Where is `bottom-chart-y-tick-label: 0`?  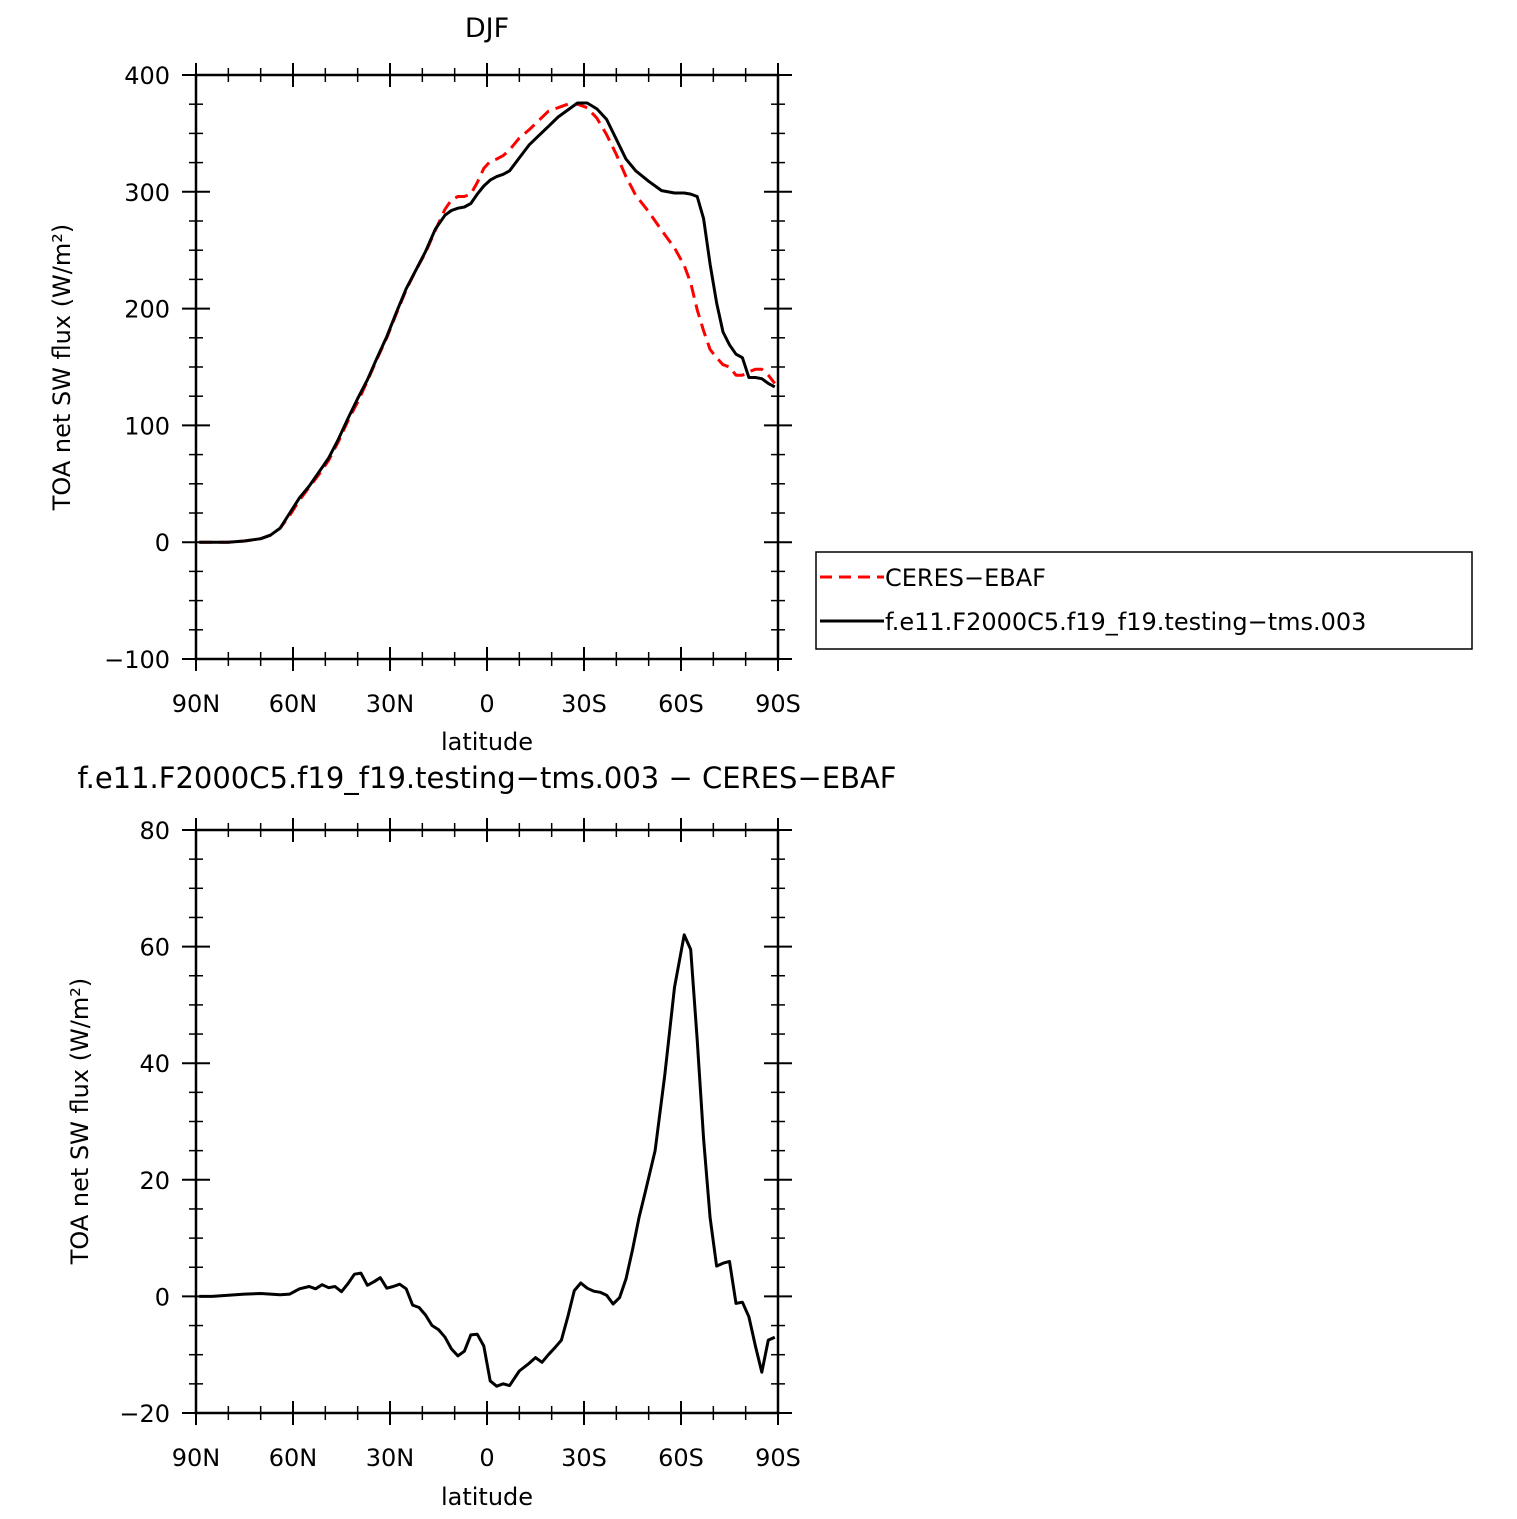
bottom-chart-y-tick-label: 0 is located at coordinates (162, 1297).